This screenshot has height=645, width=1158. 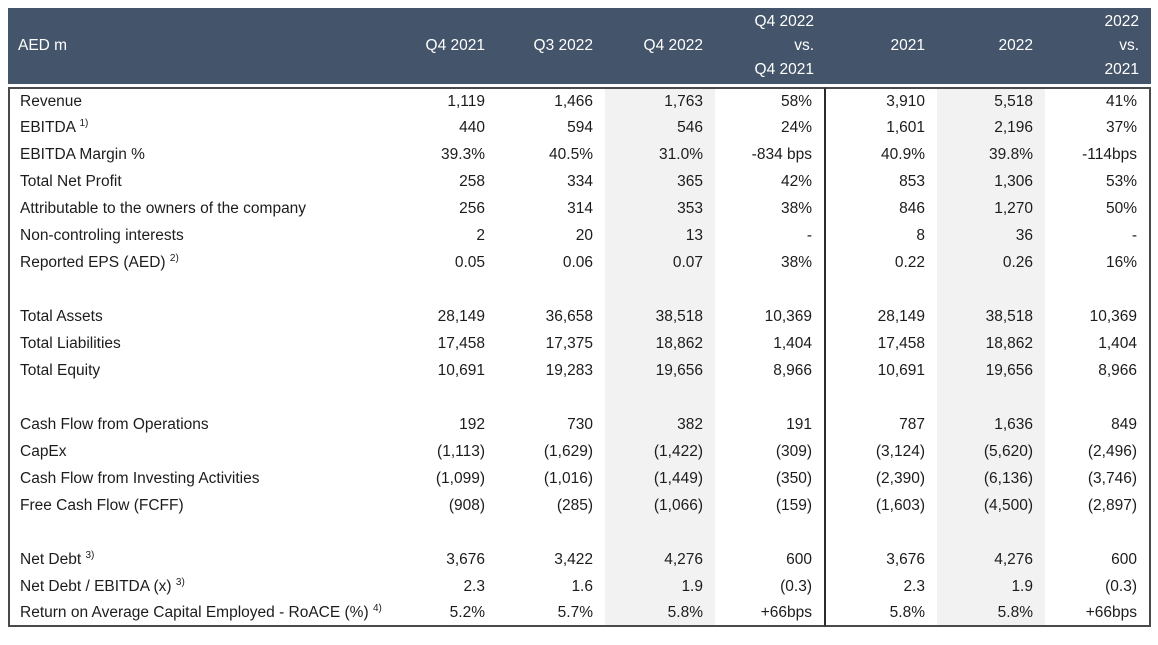 What do you see at coordinates (660, 262) in the screenshot?
I see `cell-value: 0.07` at bounding box center [660, 262].